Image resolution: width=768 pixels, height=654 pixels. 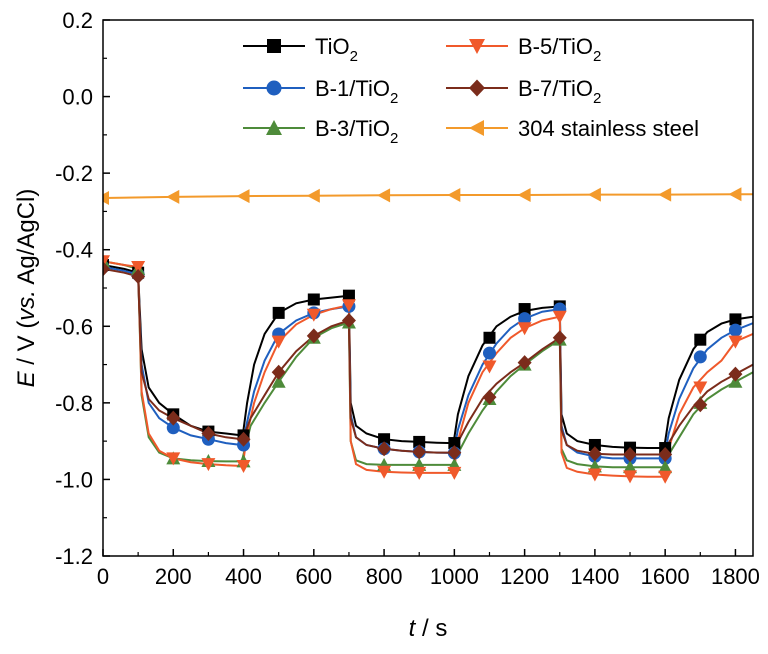 What do you see at coordinates (243, 576) in the screenshot?
I see `x-tick-label: 400` at bounding box center [243, 576].